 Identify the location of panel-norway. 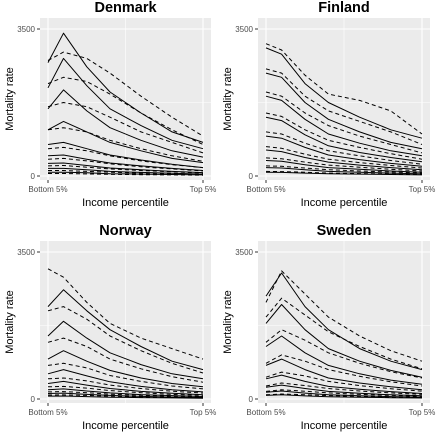
(124, 323).